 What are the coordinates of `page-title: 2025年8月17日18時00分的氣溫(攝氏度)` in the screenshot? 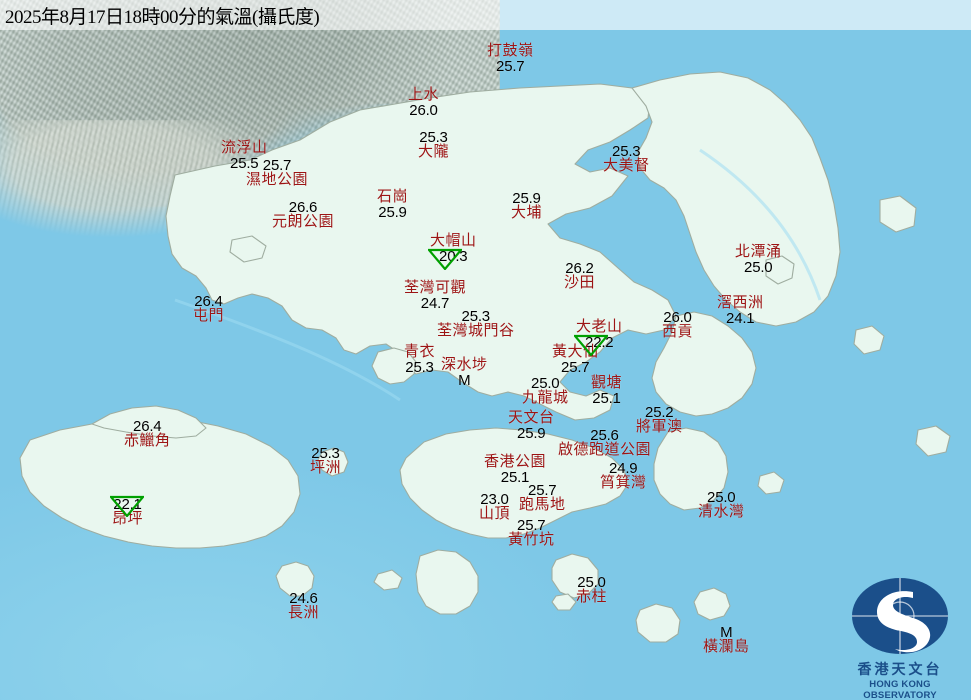 It's located at (162, 17).